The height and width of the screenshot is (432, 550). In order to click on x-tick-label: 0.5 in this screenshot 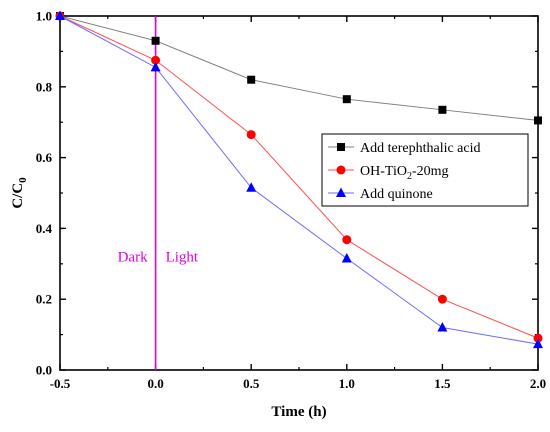, I will do `click(251, 383)`.